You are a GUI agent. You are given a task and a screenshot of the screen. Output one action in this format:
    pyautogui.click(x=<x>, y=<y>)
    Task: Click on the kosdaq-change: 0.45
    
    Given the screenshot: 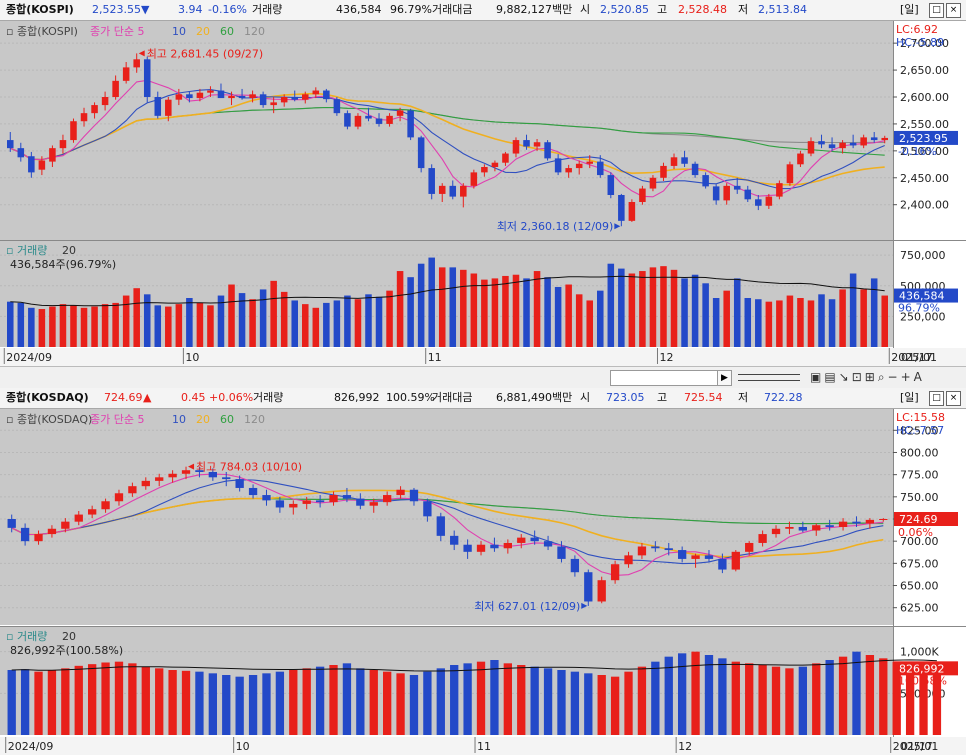 What is the action you would take?
    pyautogui.click(x=193, y=397)
    